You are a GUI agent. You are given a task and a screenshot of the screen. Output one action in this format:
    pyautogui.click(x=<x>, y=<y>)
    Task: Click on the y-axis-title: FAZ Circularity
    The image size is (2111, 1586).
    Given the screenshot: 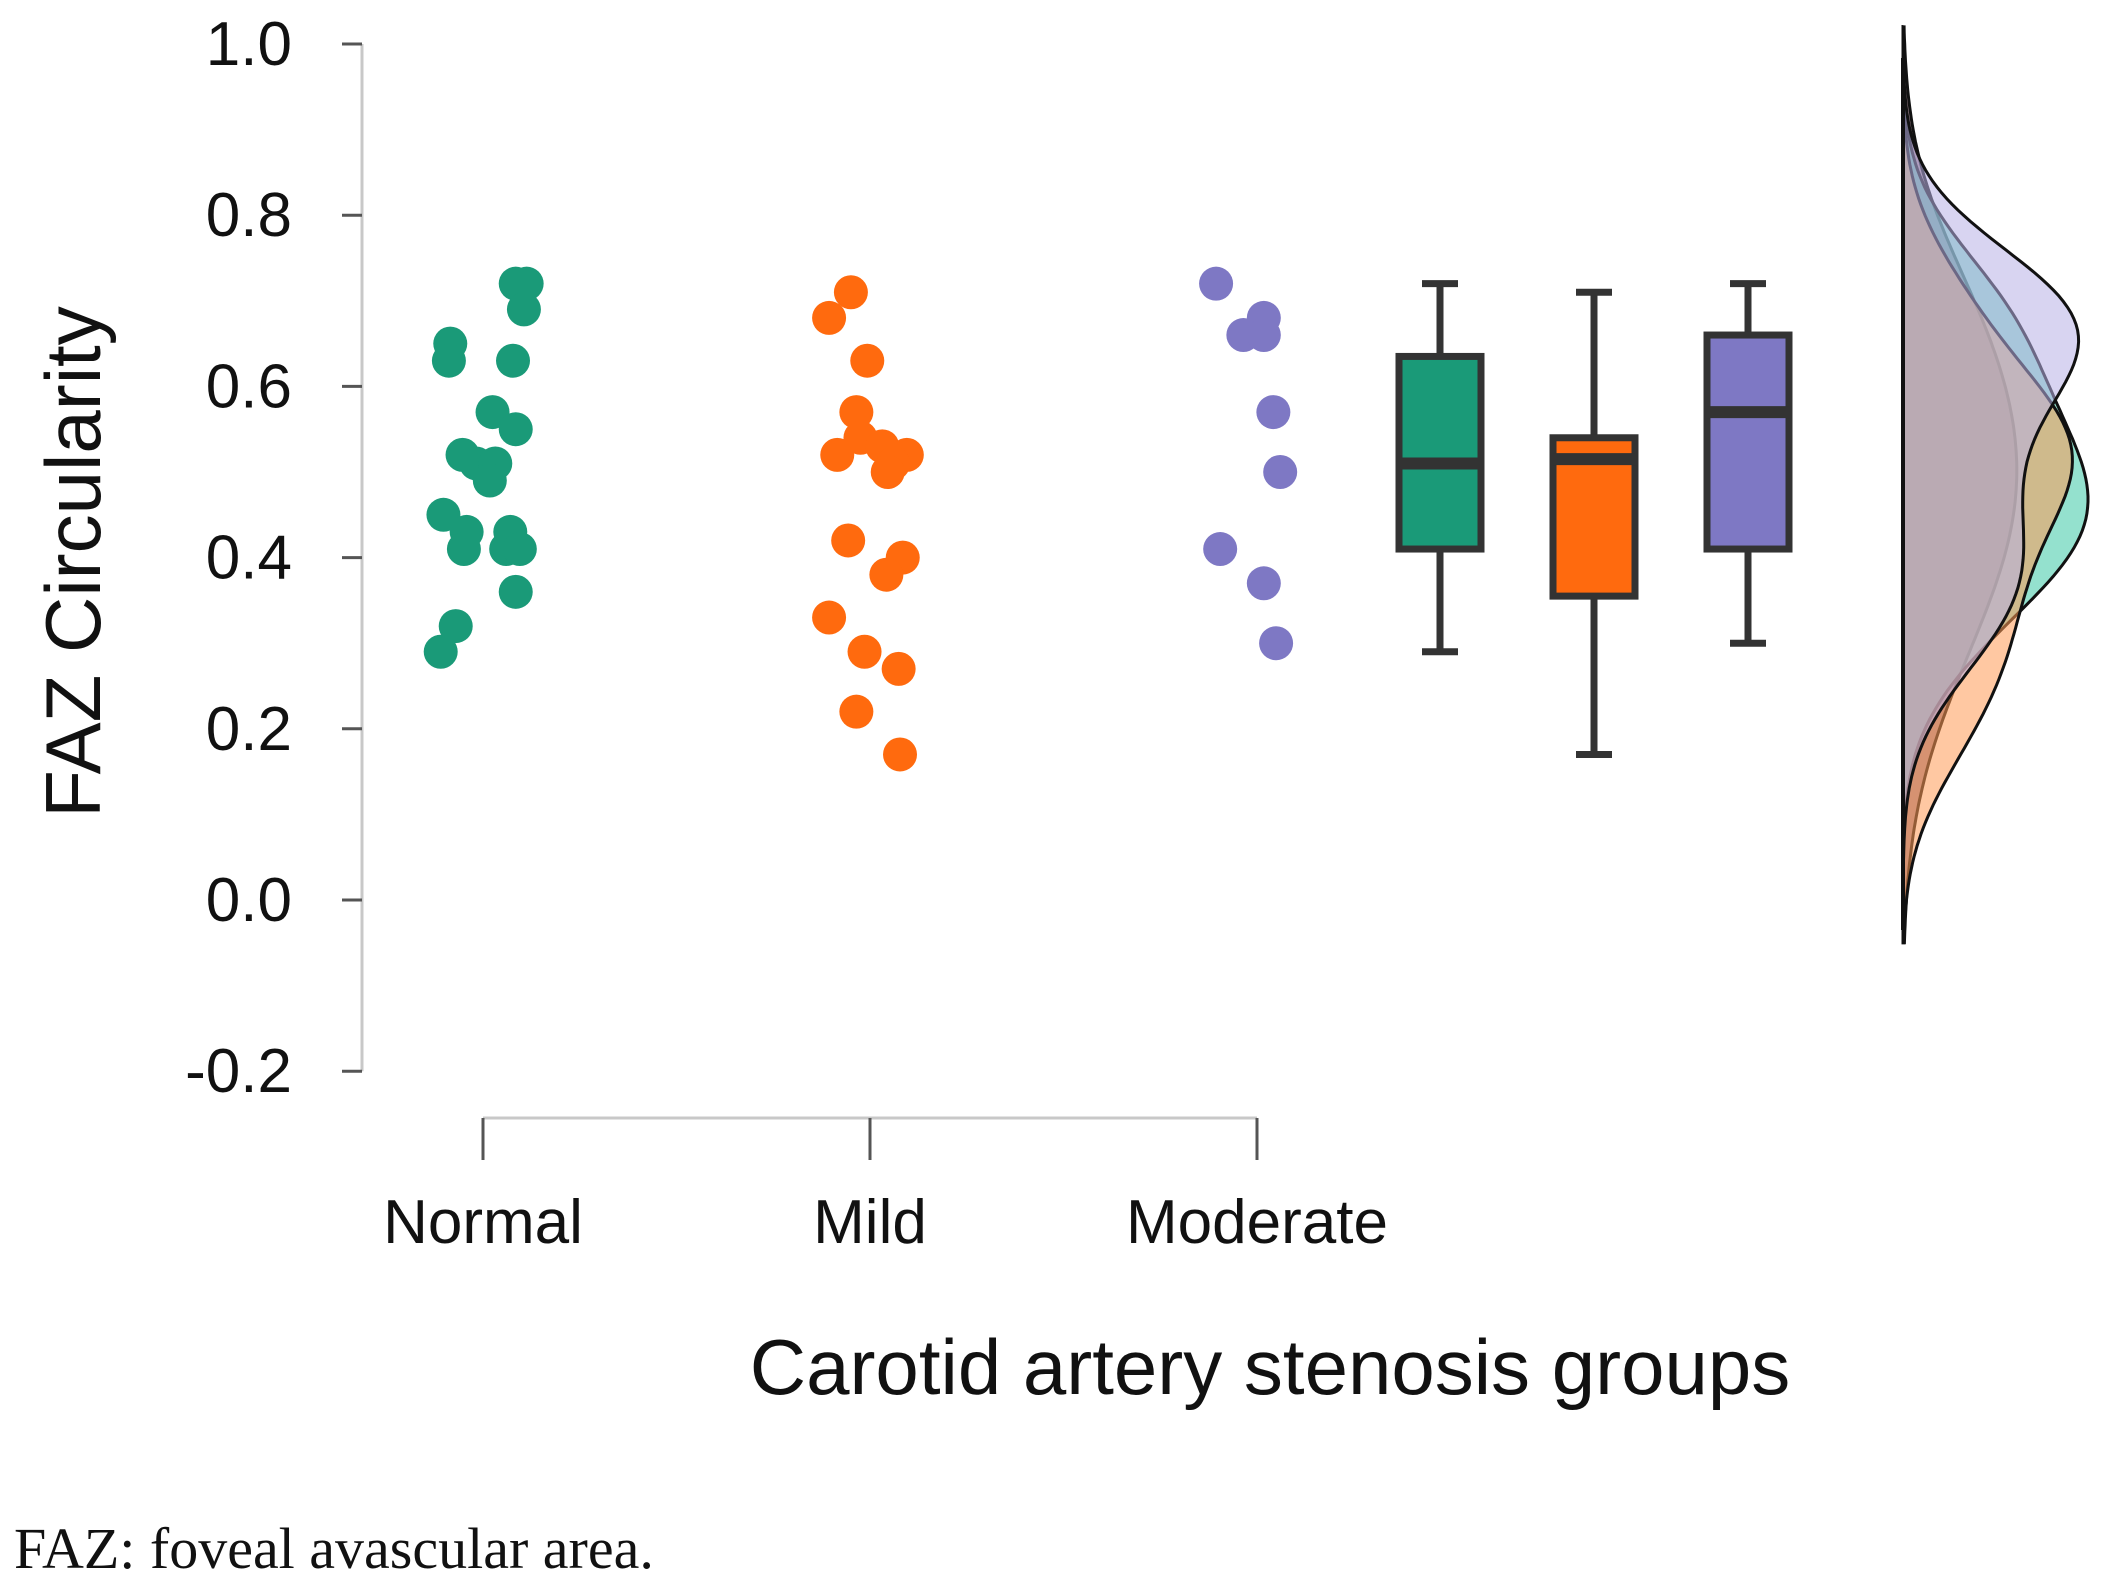 What is the action you would take?
    pyautogui.click(x=73, y=561)
    